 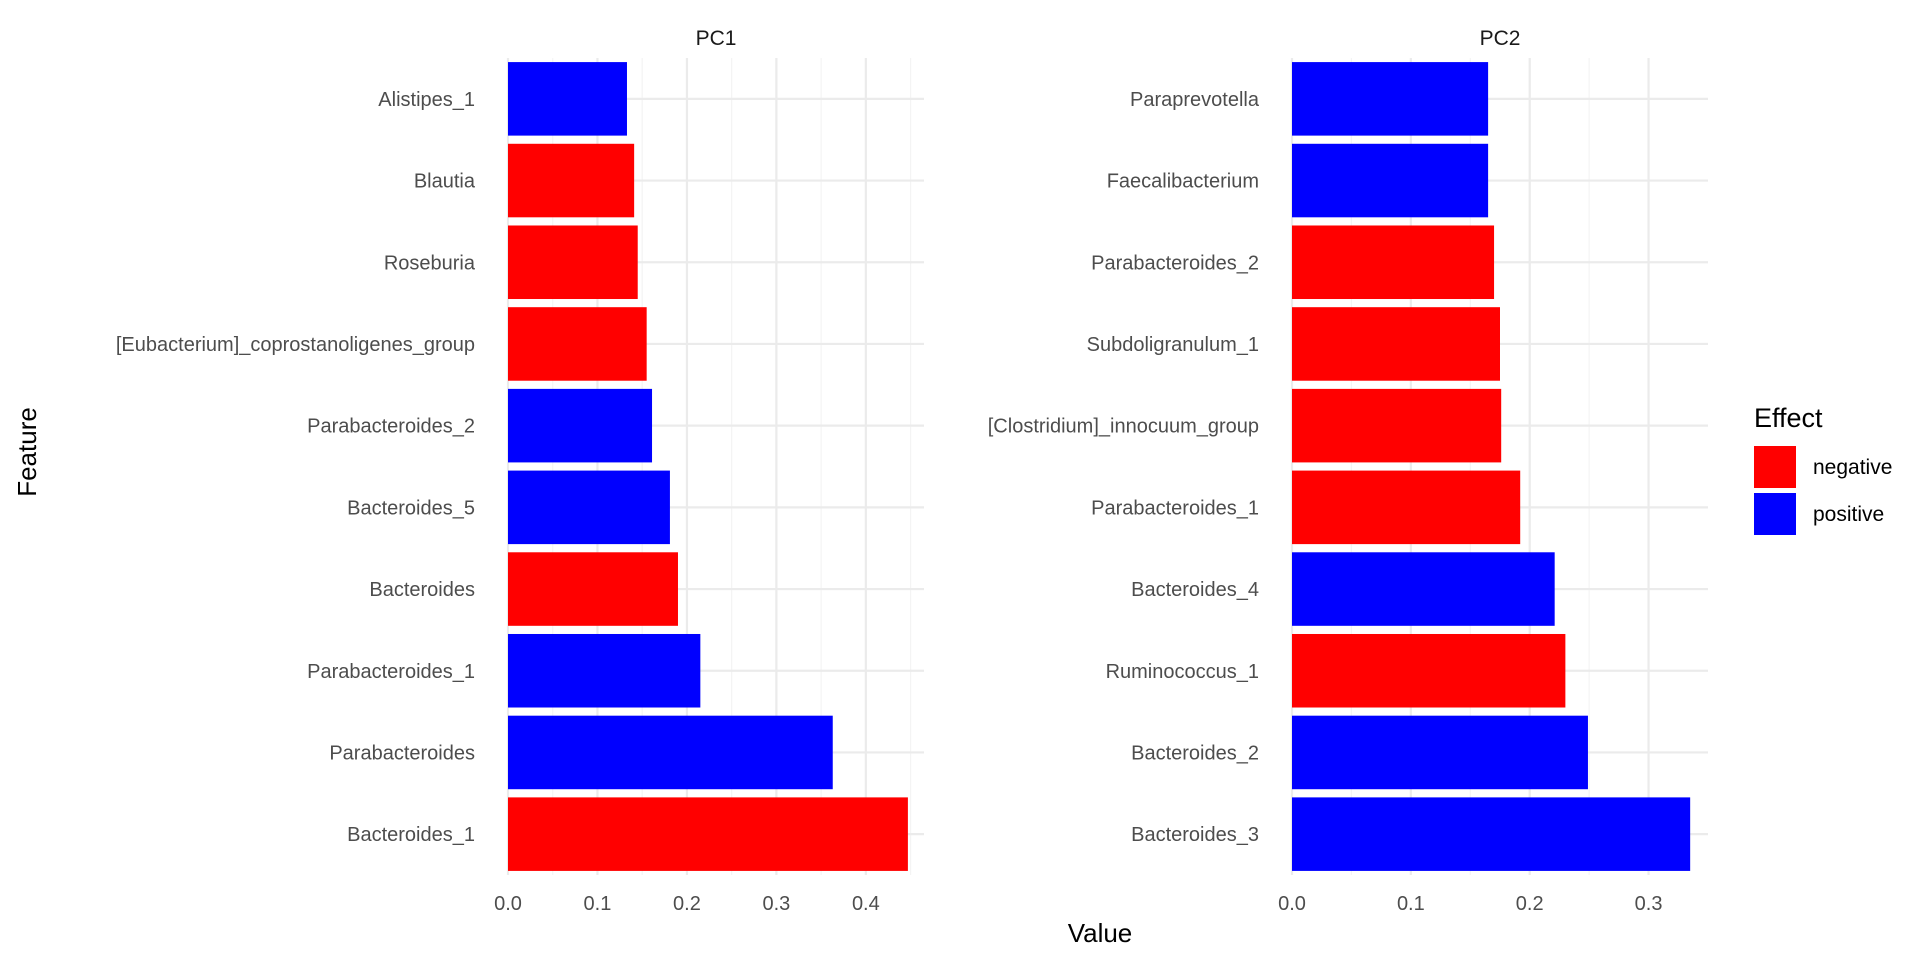 I want to click on facet-title: PC1, so click(x=716, y=38).